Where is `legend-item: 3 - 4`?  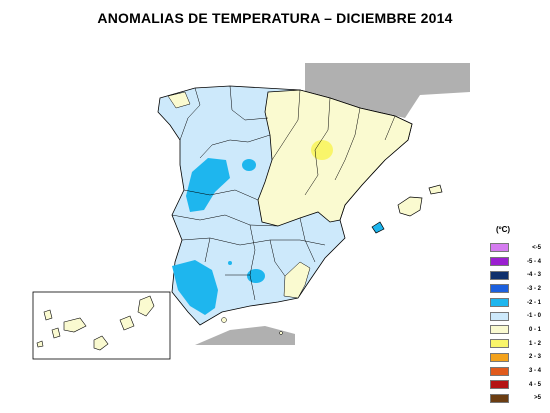 legend-item: 3 - 4 is located at coordinates (515, 371).